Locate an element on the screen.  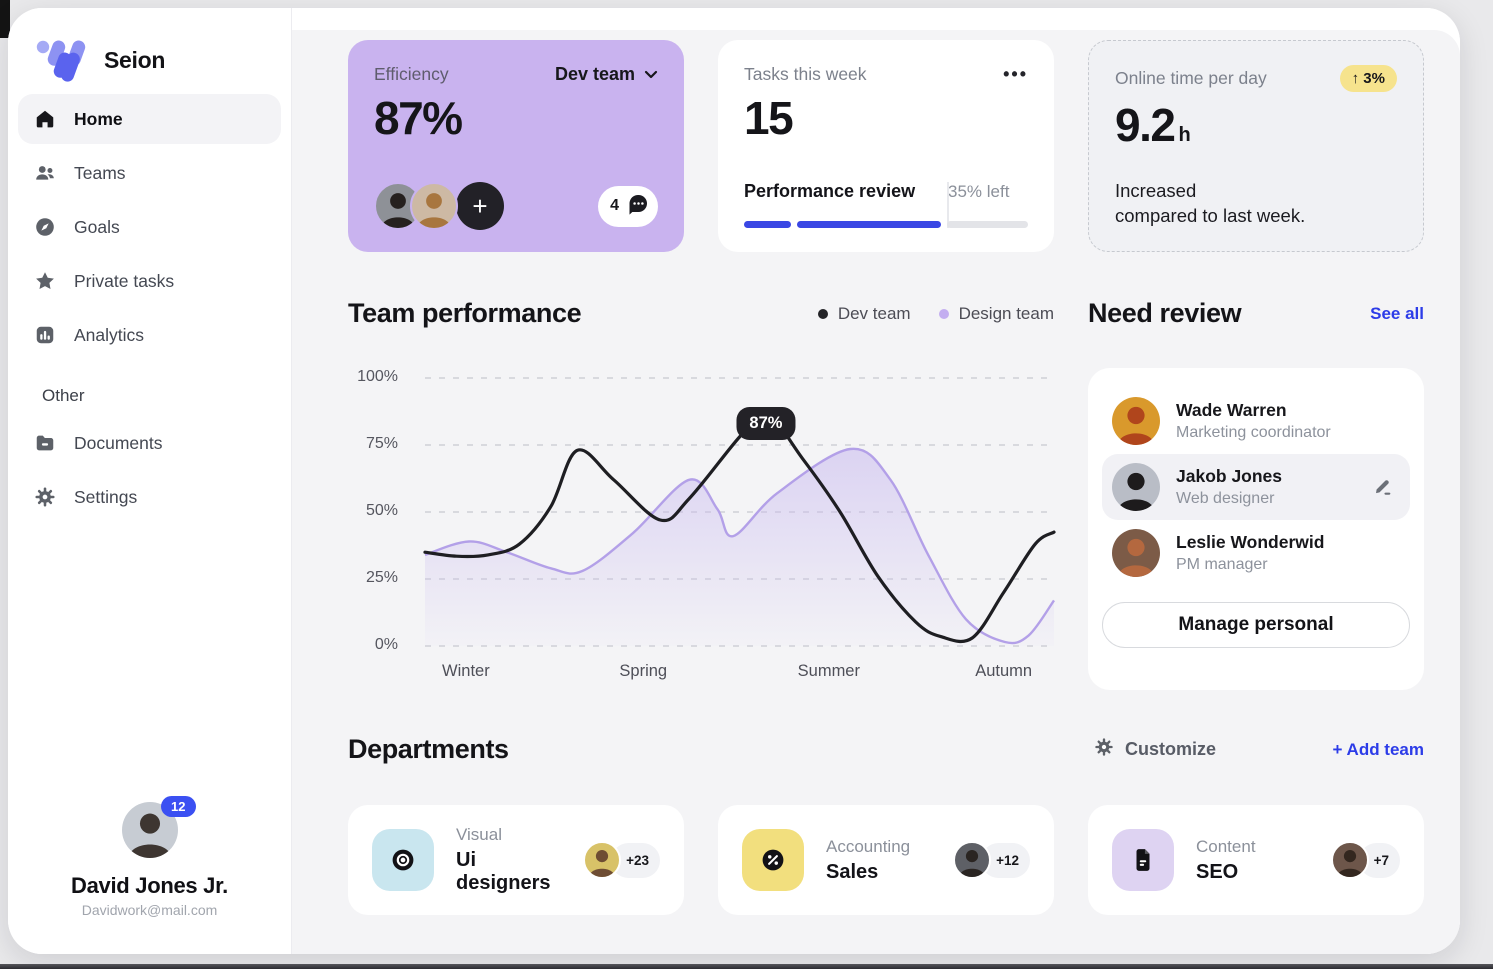
efficiency-value: 87% is located at coordinates (418, 118).